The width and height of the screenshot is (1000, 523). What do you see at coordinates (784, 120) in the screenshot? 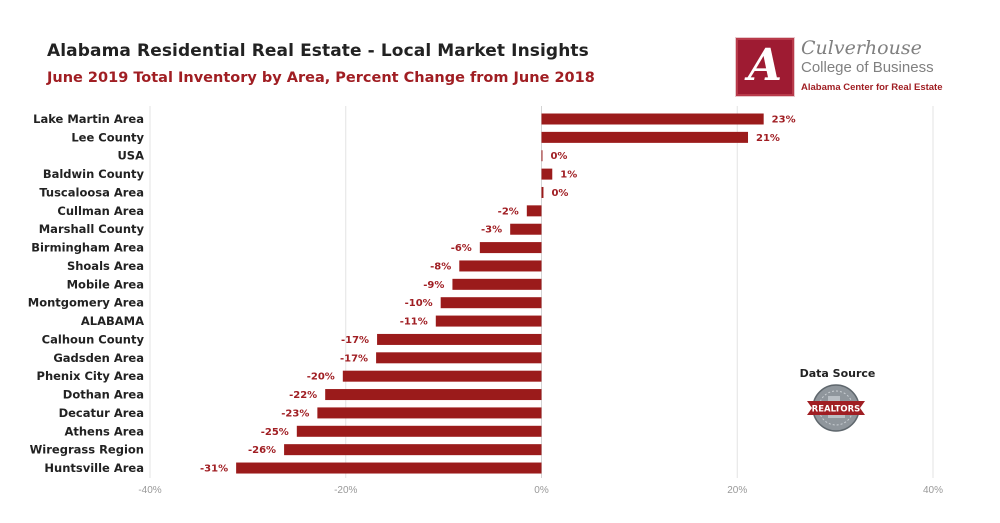
I see `data-label: 23%` at bounding box center [784, 120].